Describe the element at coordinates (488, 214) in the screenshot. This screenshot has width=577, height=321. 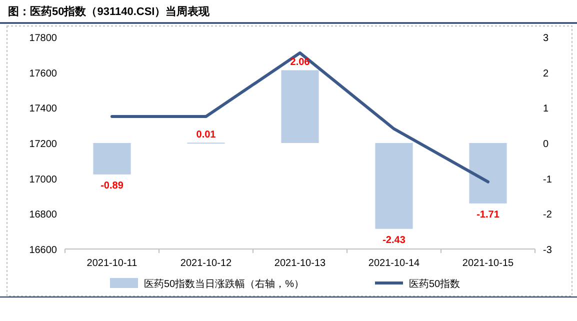
I see `data-label: -1.71` at that location.